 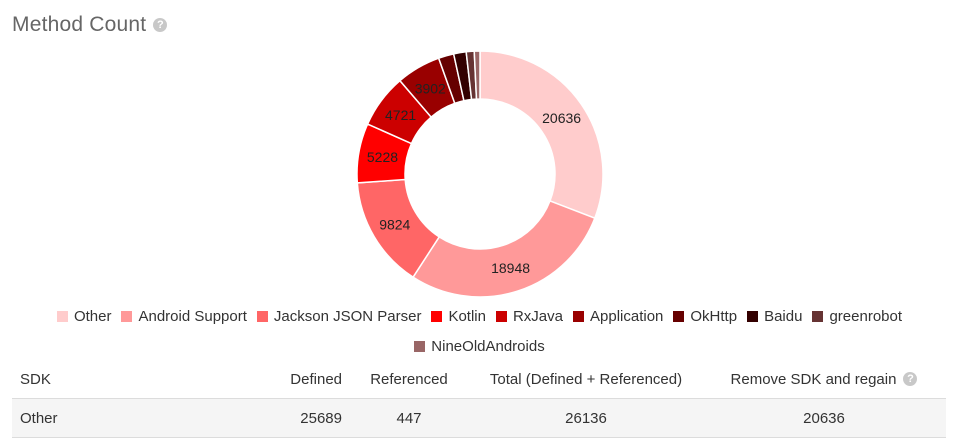 I want to click on donut-label-kotlin: 5228, so click(x=382, y=157).